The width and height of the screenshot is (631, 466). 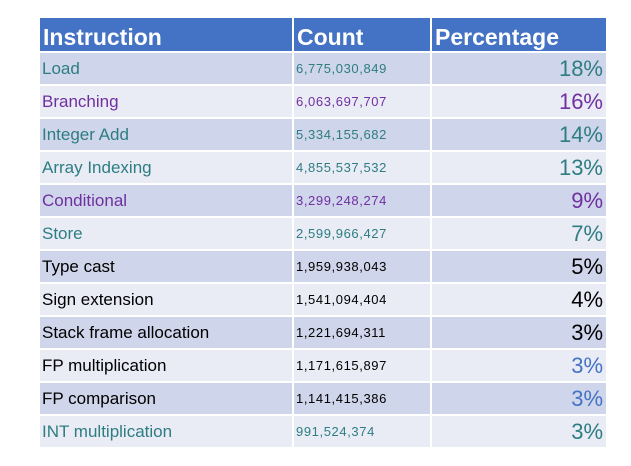 What do you see at coordinates (362, 134) in the screenshot?
I see `instruction-count: 5,334,155,682` at bounding box center [362, 134].